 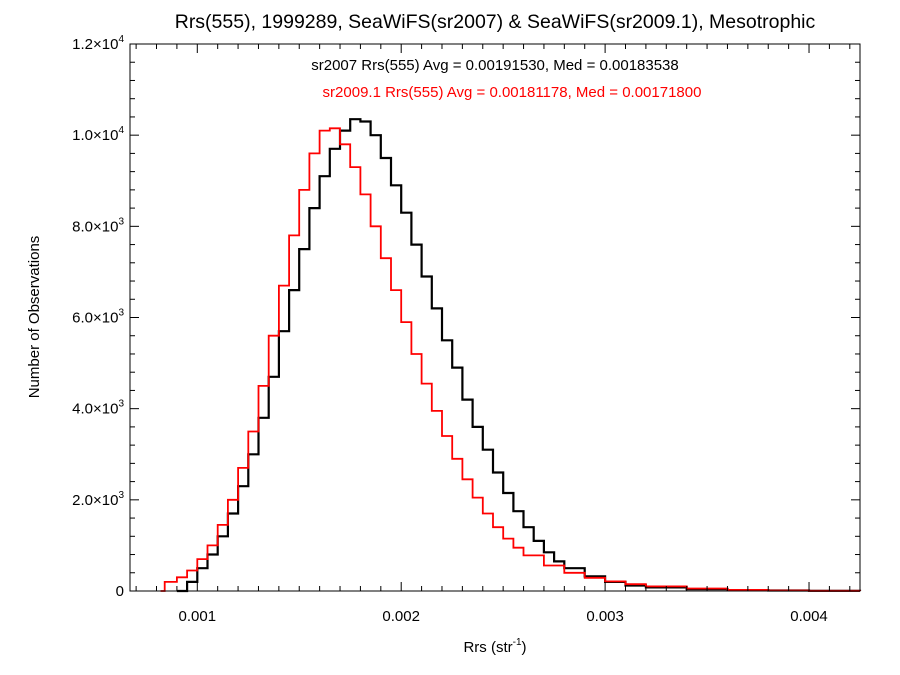 I want to click on x-tick-label: 0.004, so click(x=809, y=616).